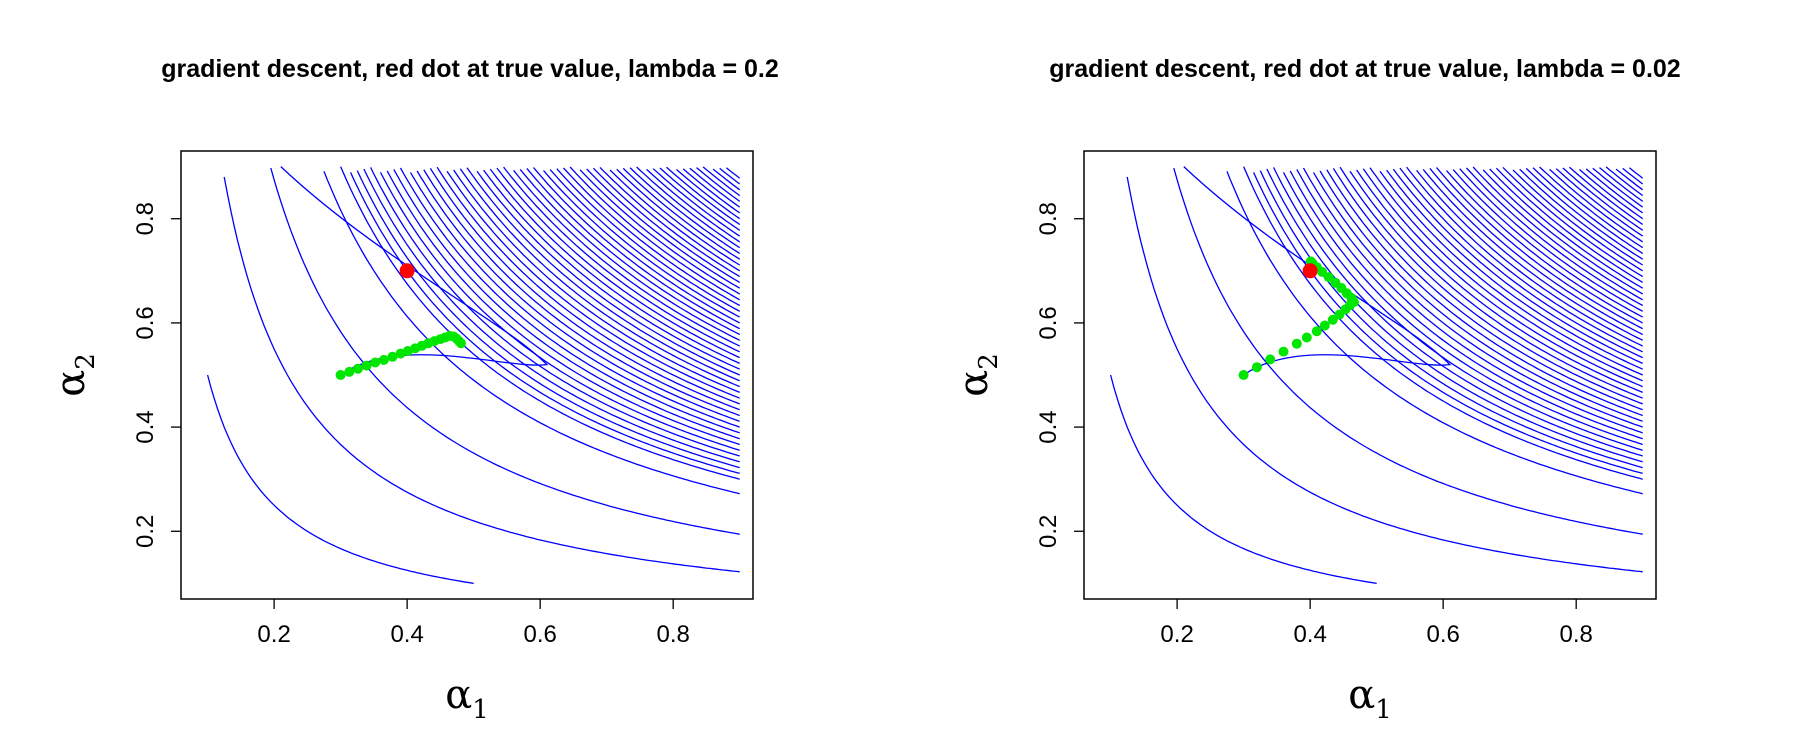 The height and width of the screenshot is (750, 1801). What do you see at coordinates (74, 375) in the screenshot?
I see `y-axis-label: α2` at bounding box center [74, 375].